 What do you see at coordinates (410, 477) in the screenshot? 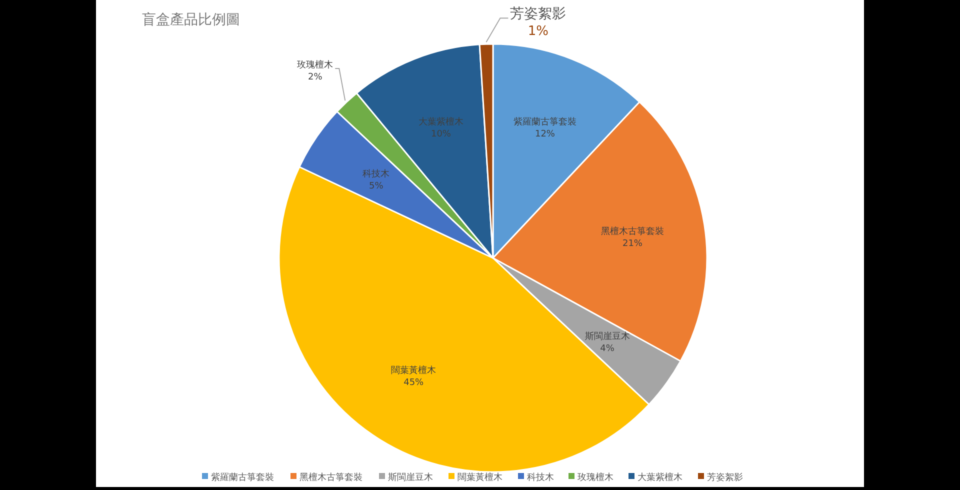
I see `legend-label: 斯閩崖豆木` at bounding box center [410, 477].